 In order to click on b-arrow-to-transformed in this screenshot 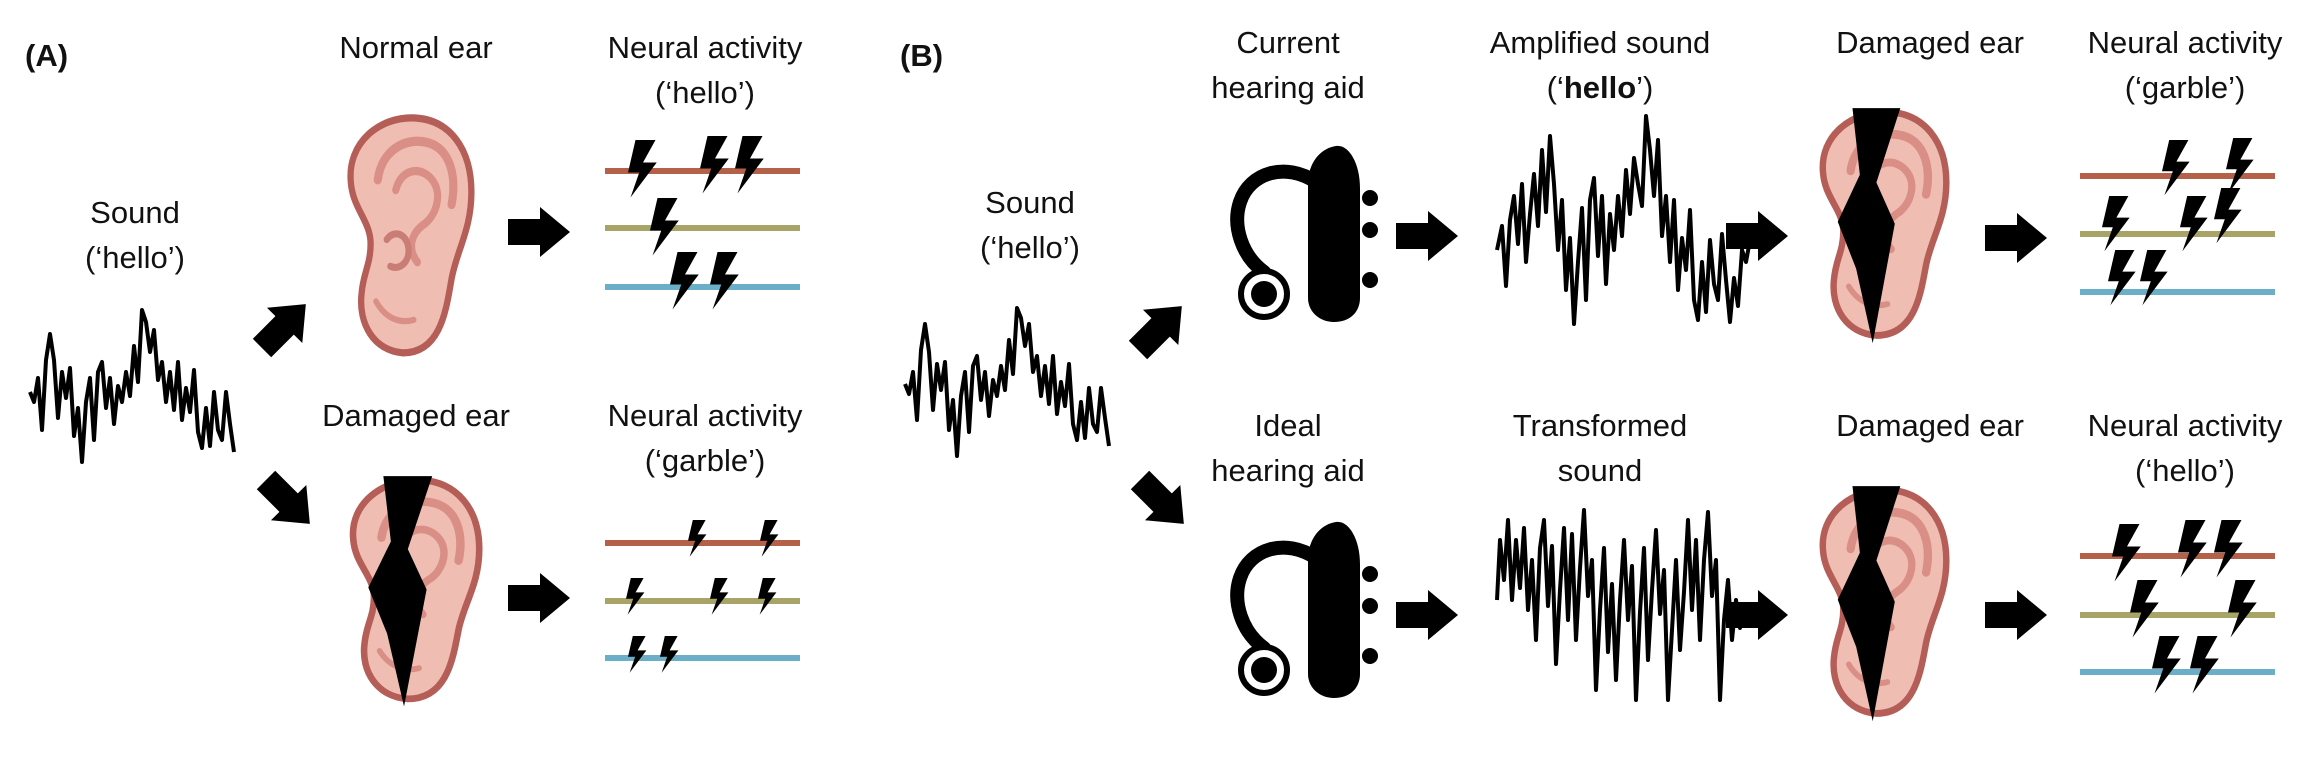, I will do `click(1427, 615)`.